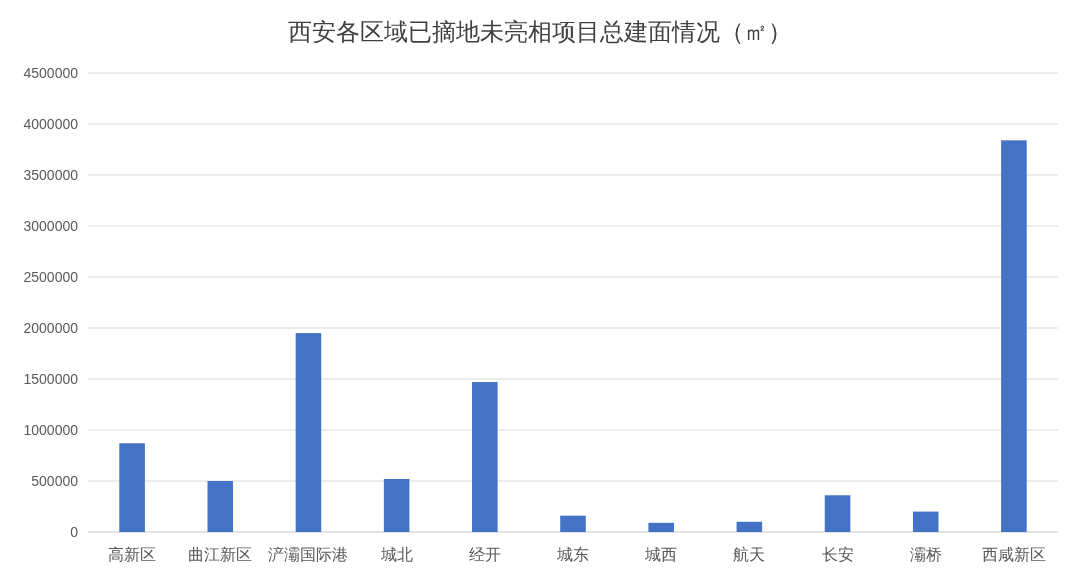 Image resolution: width=1080 pixels, height=581 pixels. I want to click on y-tick-label: 4000000, so click(51, 124).